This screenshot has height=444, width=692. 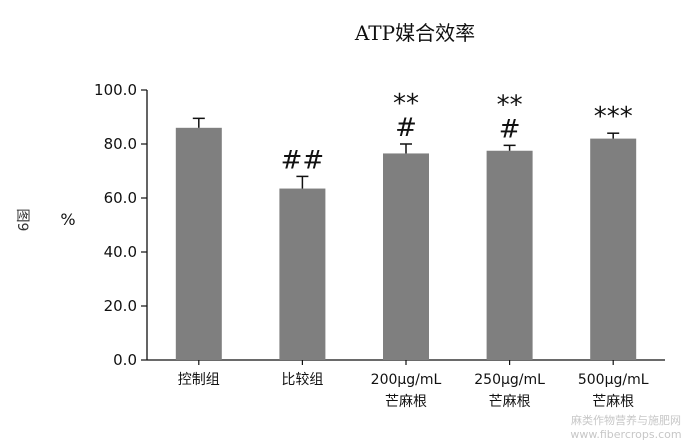 I want to click on x-category-label: 500μg/mL, so click(x=613, y=380).